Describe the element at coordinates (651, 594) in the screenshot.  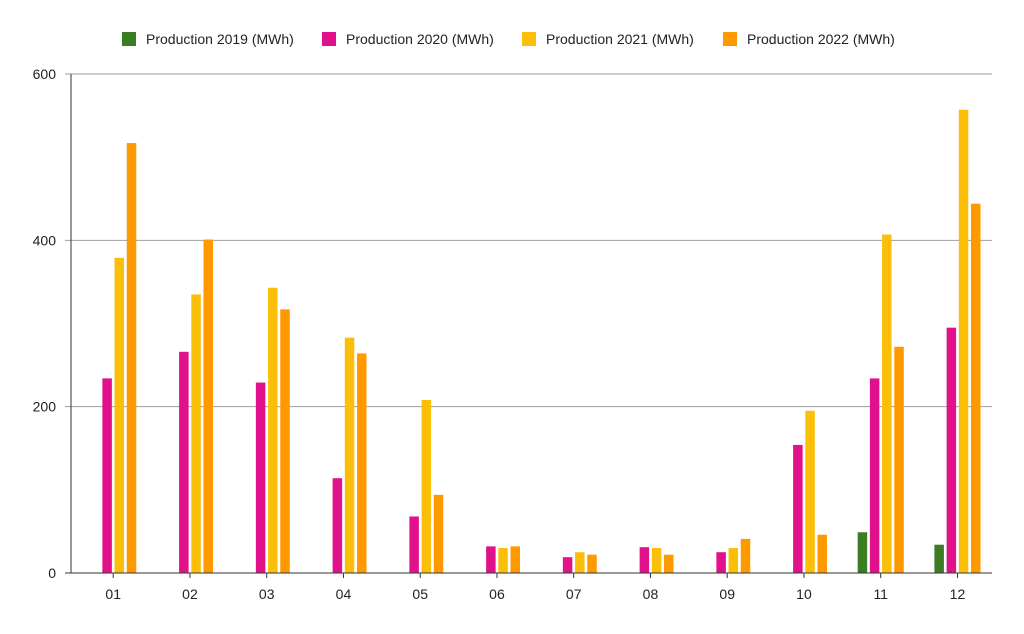
I see `x-tick-label: 08` at that location.